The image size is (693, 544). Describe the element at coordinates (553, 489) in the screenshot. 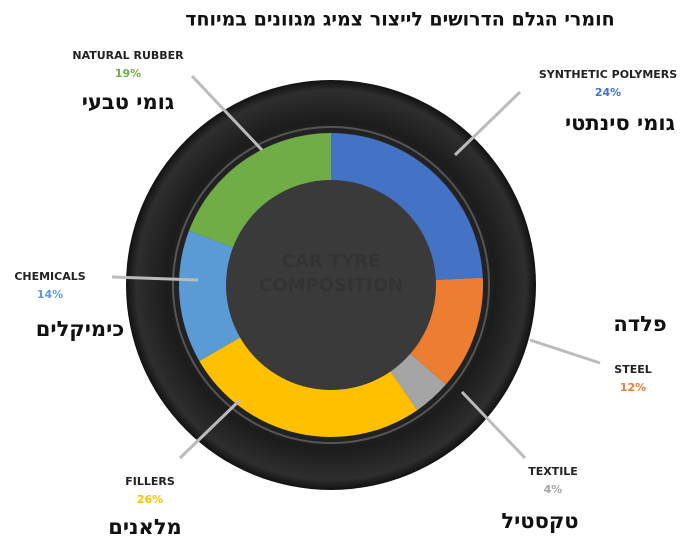

I see `value-label: 4%` at that location.